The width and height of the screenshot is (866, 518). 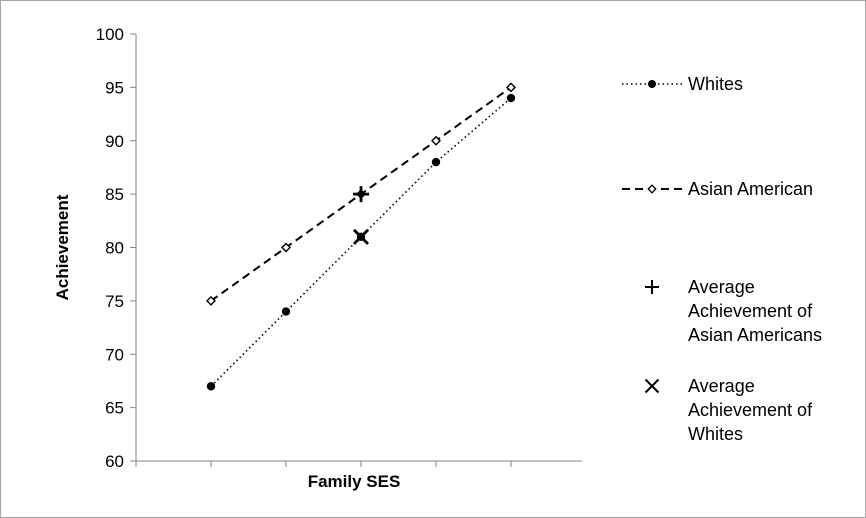 What do you see at coordinates (755, 335) in the screenshot?
I see `legend-label: Asian Americans` at bounding box center [755, 335].